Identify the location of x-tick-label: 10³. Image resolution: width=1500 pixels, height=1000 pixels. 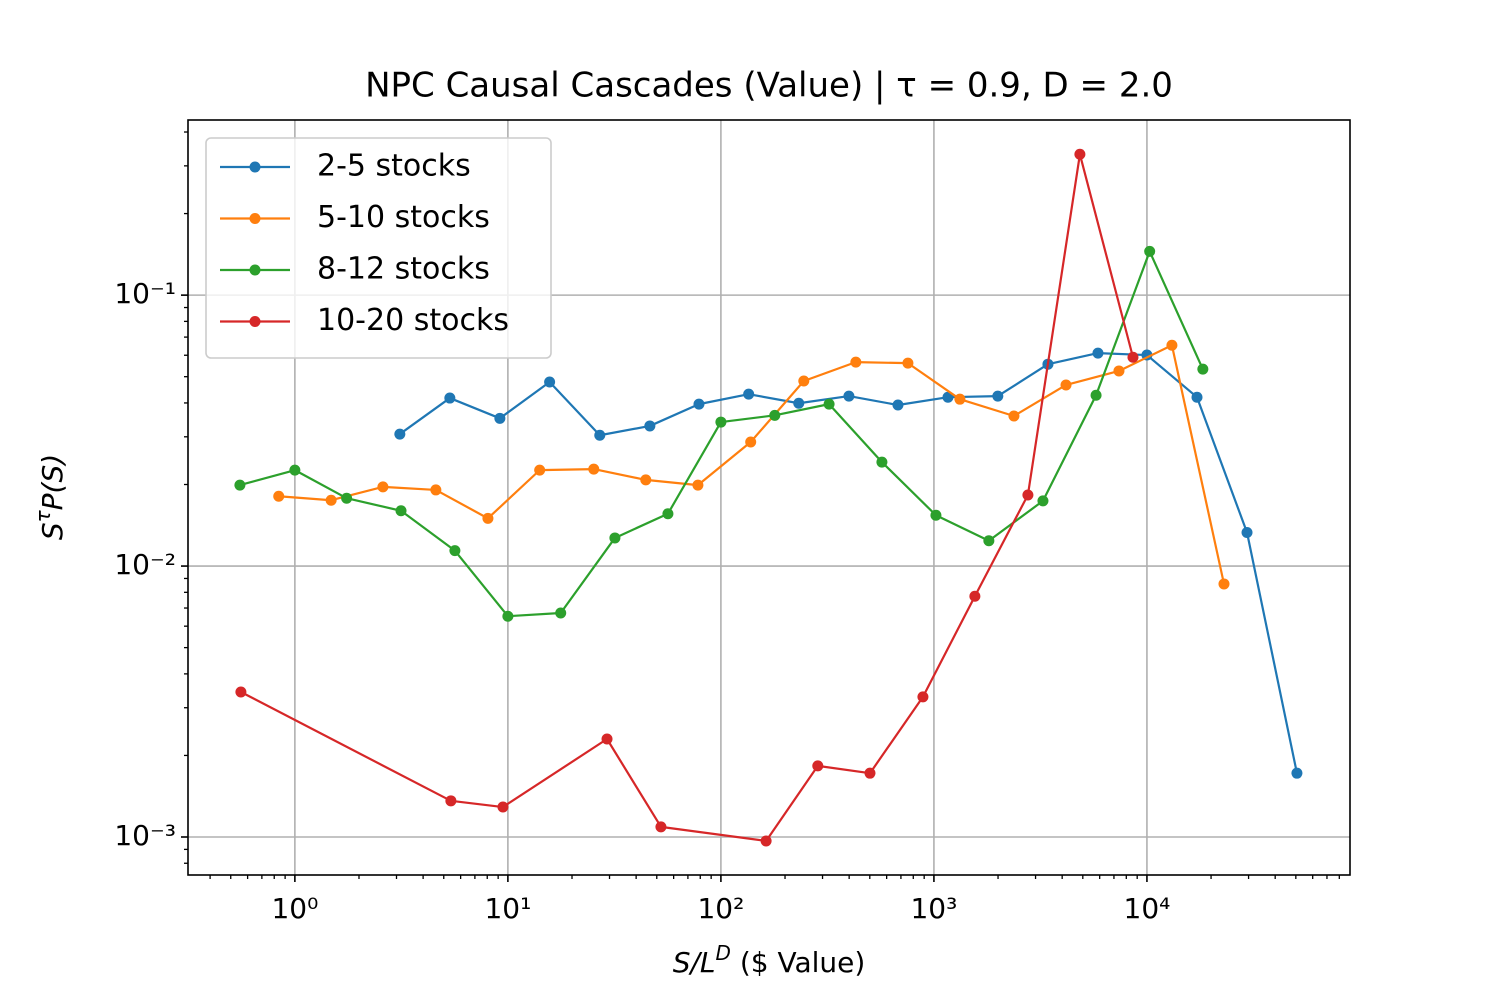
(933, 908).